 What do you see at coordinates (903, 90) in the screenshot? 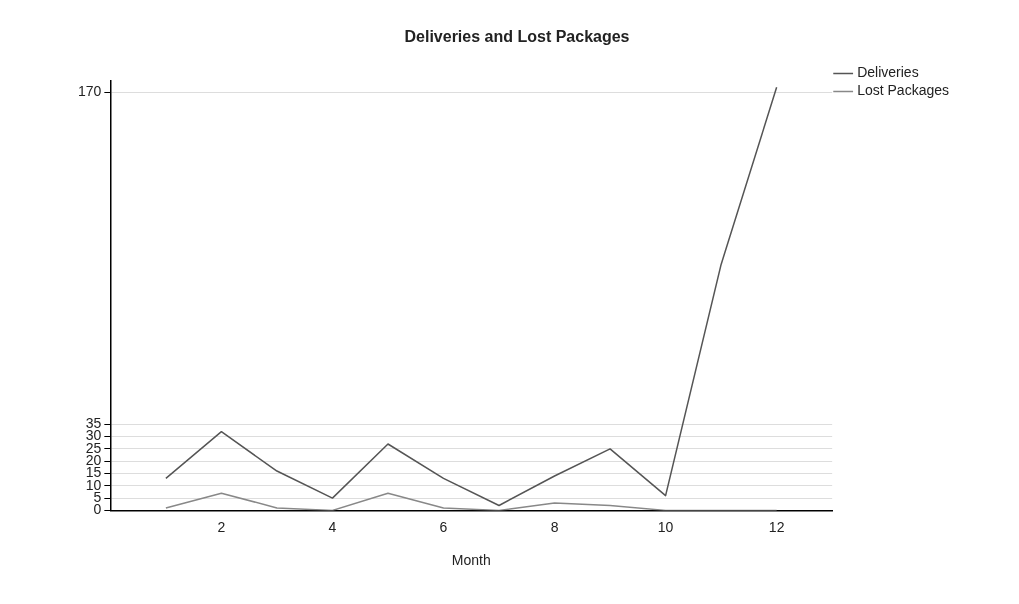
I see `legend-label: Lost Packages` at bounding box center [903, 90].